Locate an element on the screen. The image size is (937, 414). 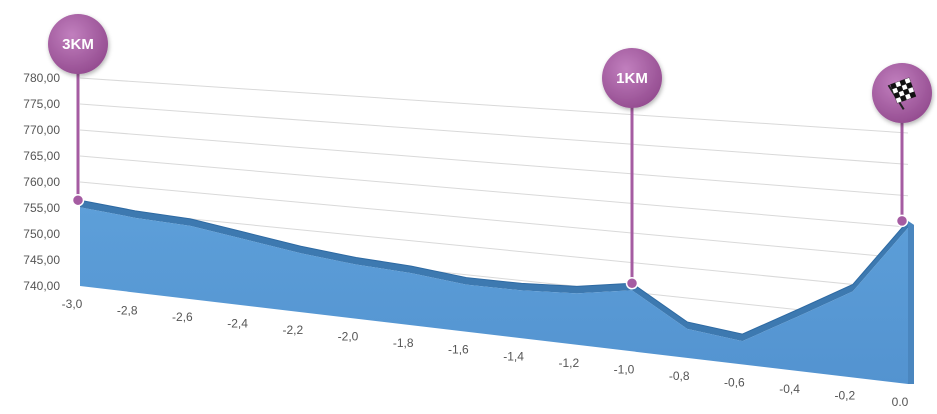
y-tick-label: 765,00 is located at coordinates (41, 156).